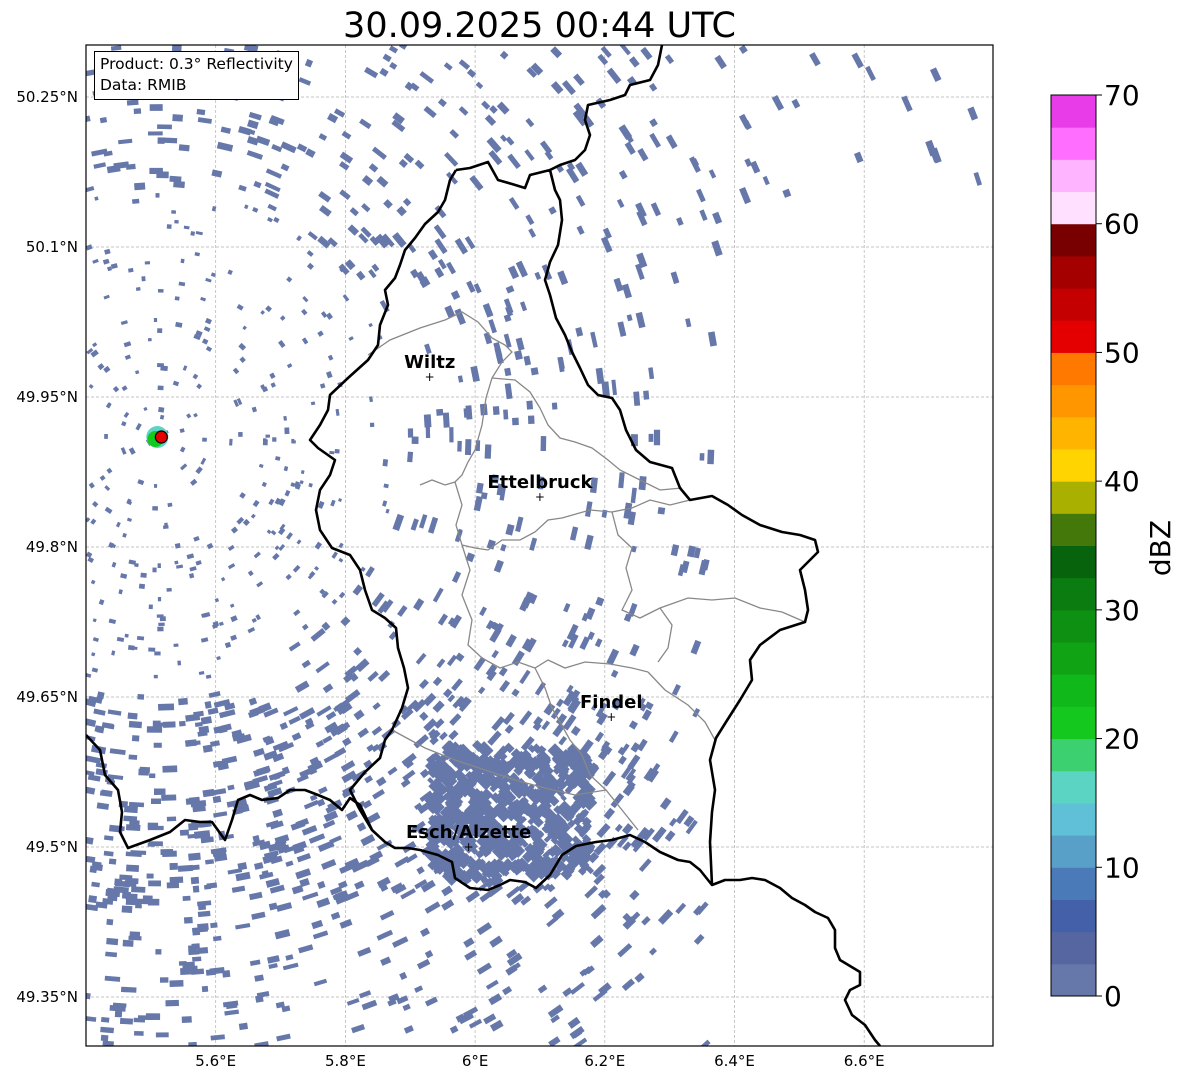 This screenshot has width=1184, height=1081. Describe the element at coordinates (215, 1061) in the screenshot. I see `lon-tick-label: 5.6°E` at that location.